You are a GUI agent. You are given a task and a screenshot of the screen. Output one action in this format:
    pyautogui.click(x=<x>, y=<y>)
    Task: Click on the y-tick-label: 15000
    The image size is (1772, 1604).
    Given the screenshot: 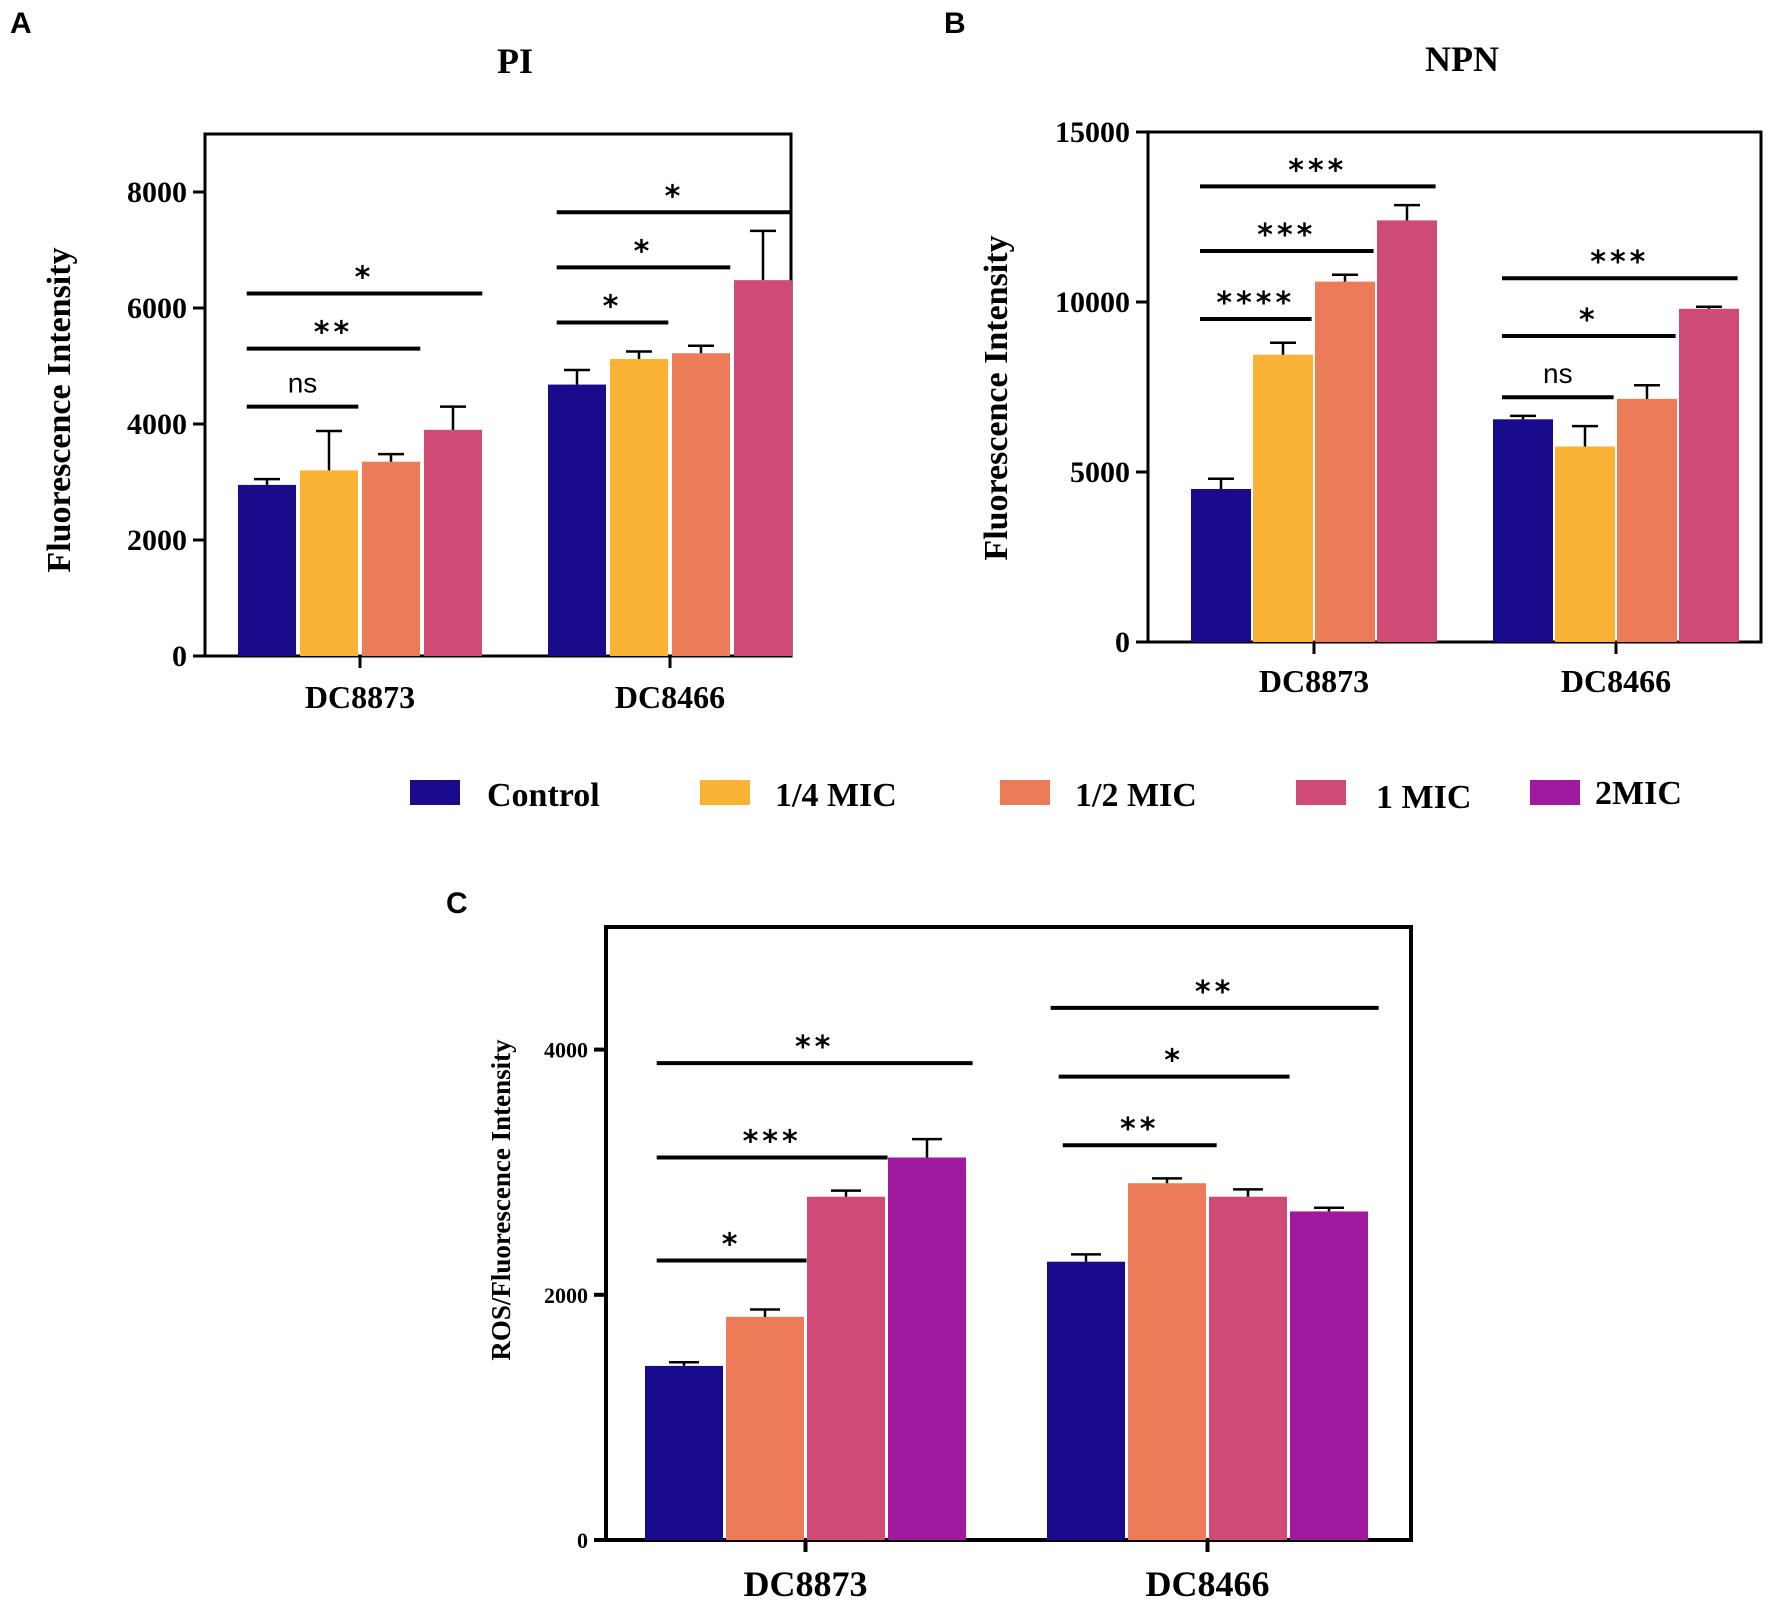 What is the action you would take?
    pyautogui.click(x=1092, y=132)
    